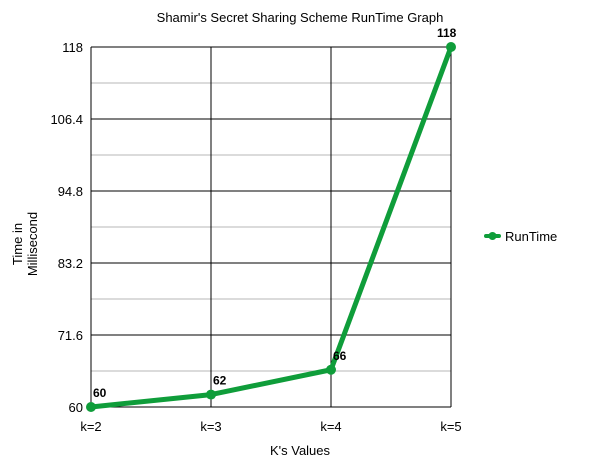 The width and height of the screenshot is (600, 463). I want to click on x-axis-title: K's Values, so click(300, 450).